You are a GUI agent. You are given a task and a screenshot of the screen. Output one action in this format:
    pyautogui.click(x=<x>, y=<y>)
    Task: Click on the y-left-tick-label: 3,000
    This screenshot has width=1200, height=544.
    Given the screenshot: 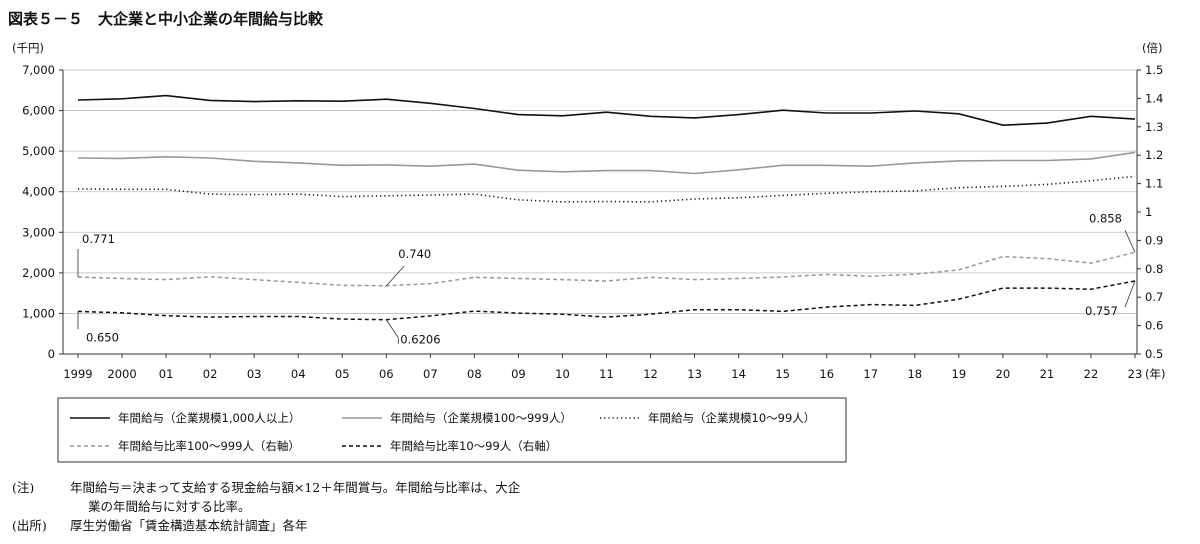 What is the action you would take?
    pyautogui.click(x=38, y=232)
    